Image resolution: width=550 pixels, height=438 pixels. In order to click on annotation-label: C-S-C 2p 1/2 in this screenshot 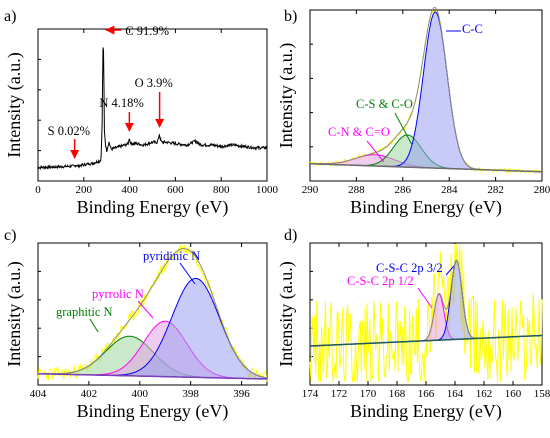, I will do `click(380, 281)`.